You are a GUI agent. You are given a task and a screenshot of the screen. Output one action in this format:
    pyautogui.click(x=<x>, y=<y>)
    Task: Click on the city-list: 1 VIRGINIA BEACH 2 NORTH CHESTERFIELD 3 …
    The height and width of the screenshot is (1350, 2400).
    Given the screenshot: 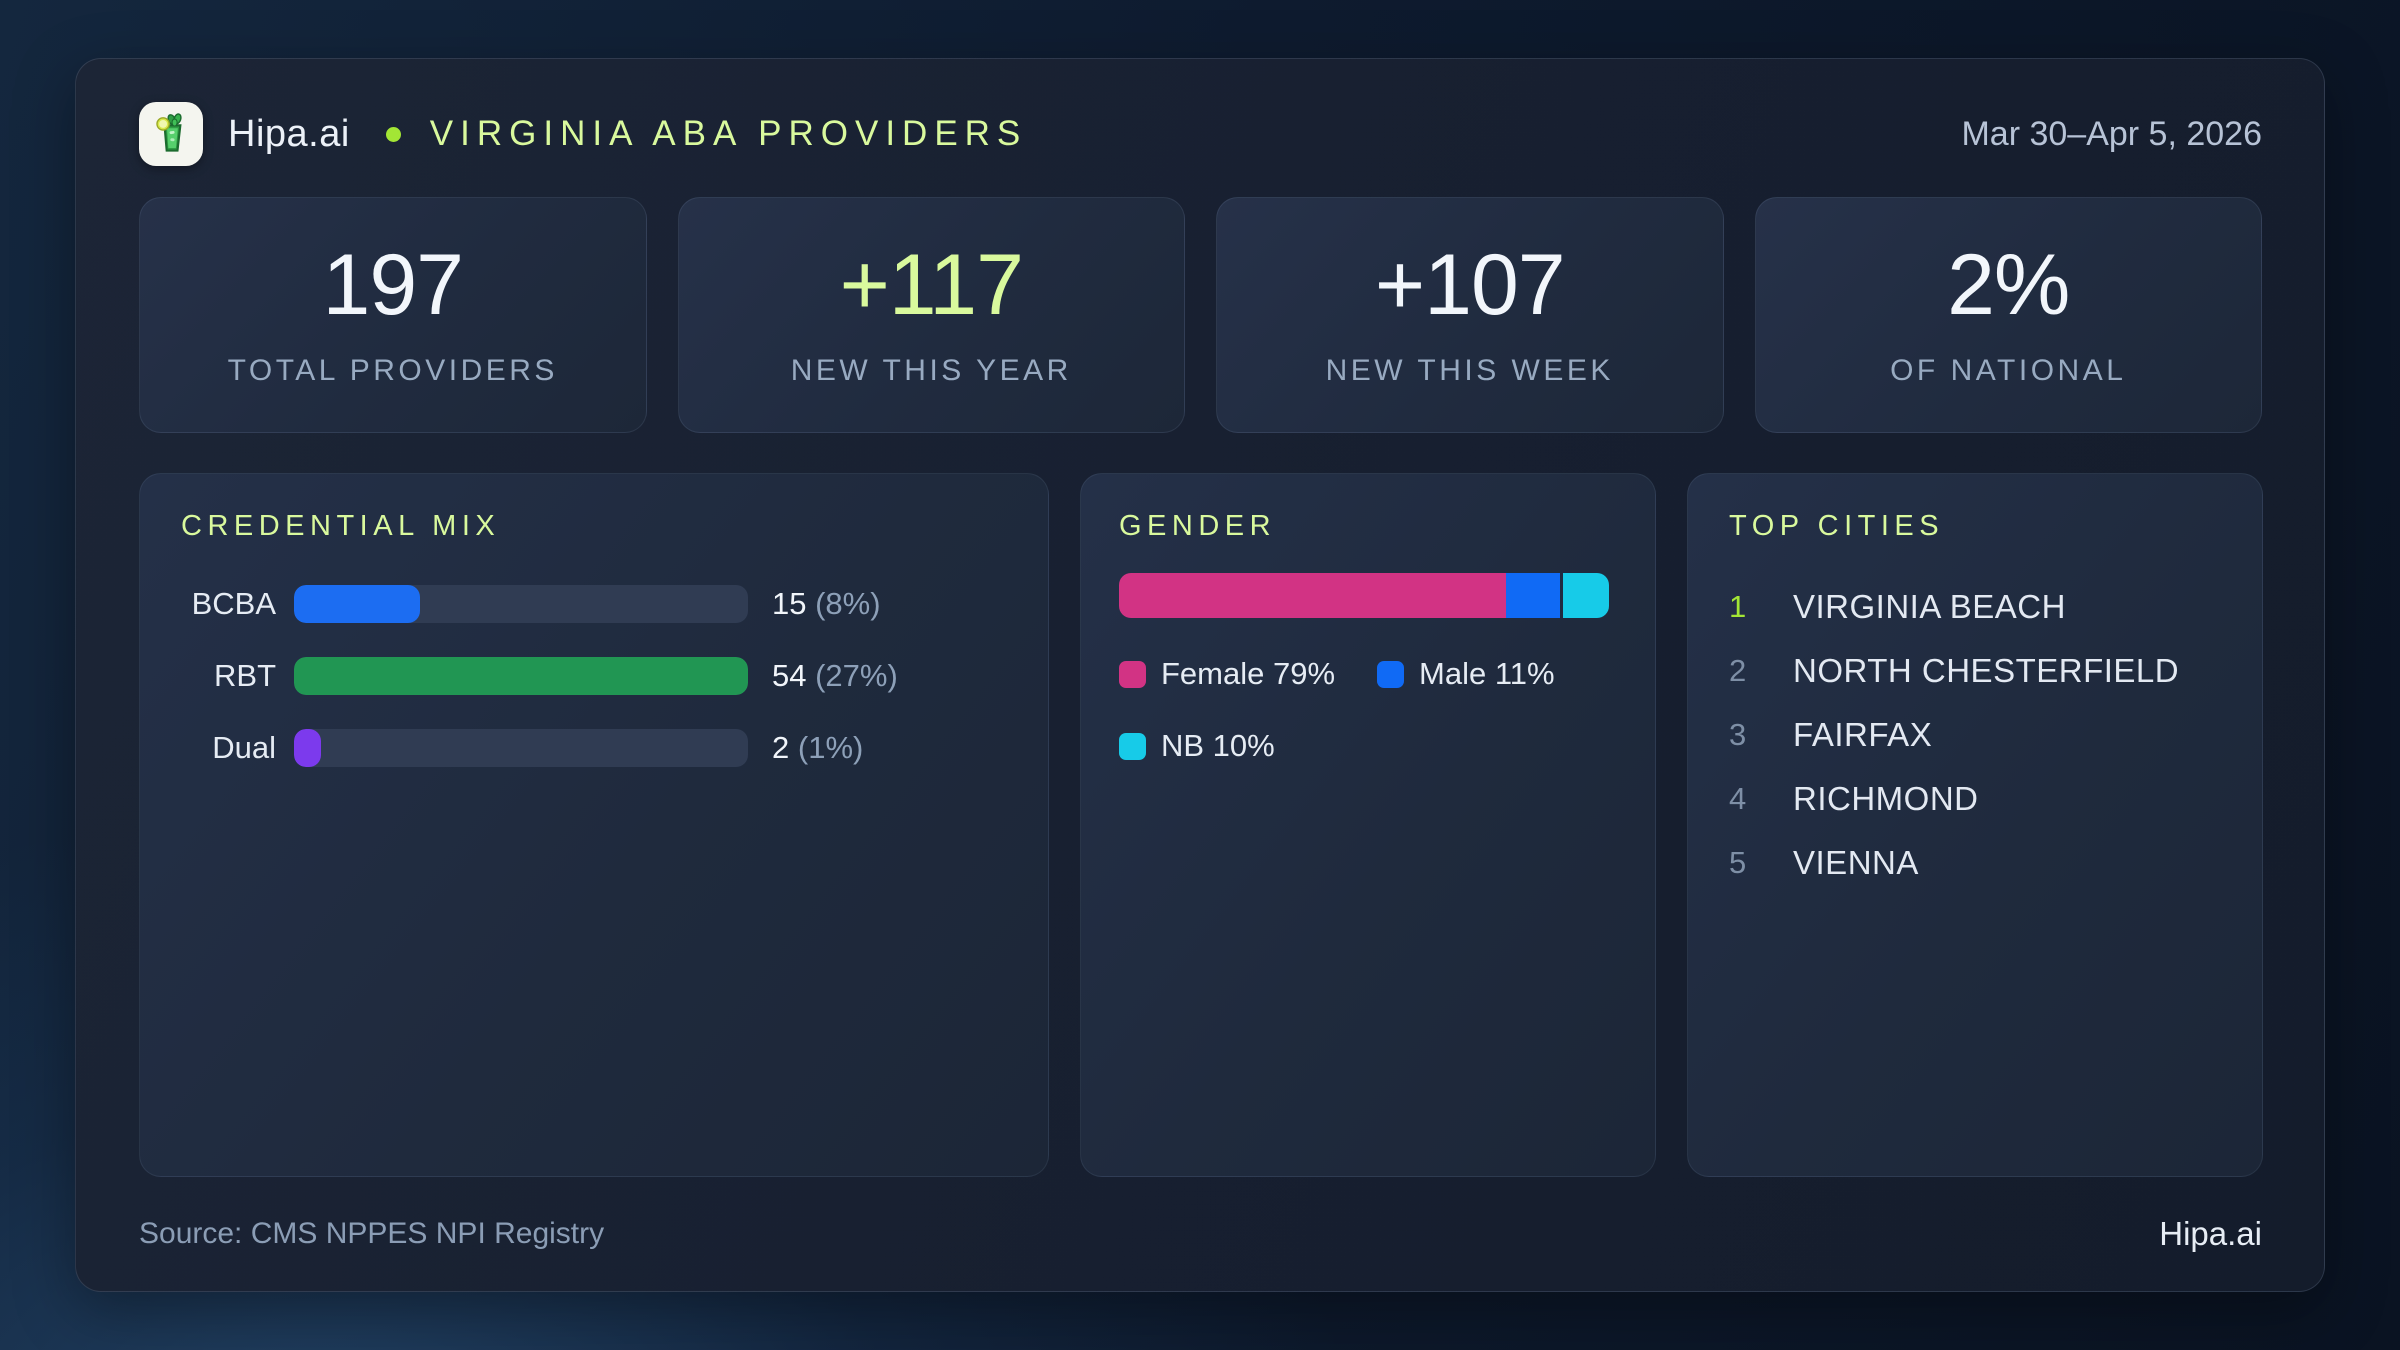 What is the action you would take?
    pyautogui.click(x=1973, y=735)
    